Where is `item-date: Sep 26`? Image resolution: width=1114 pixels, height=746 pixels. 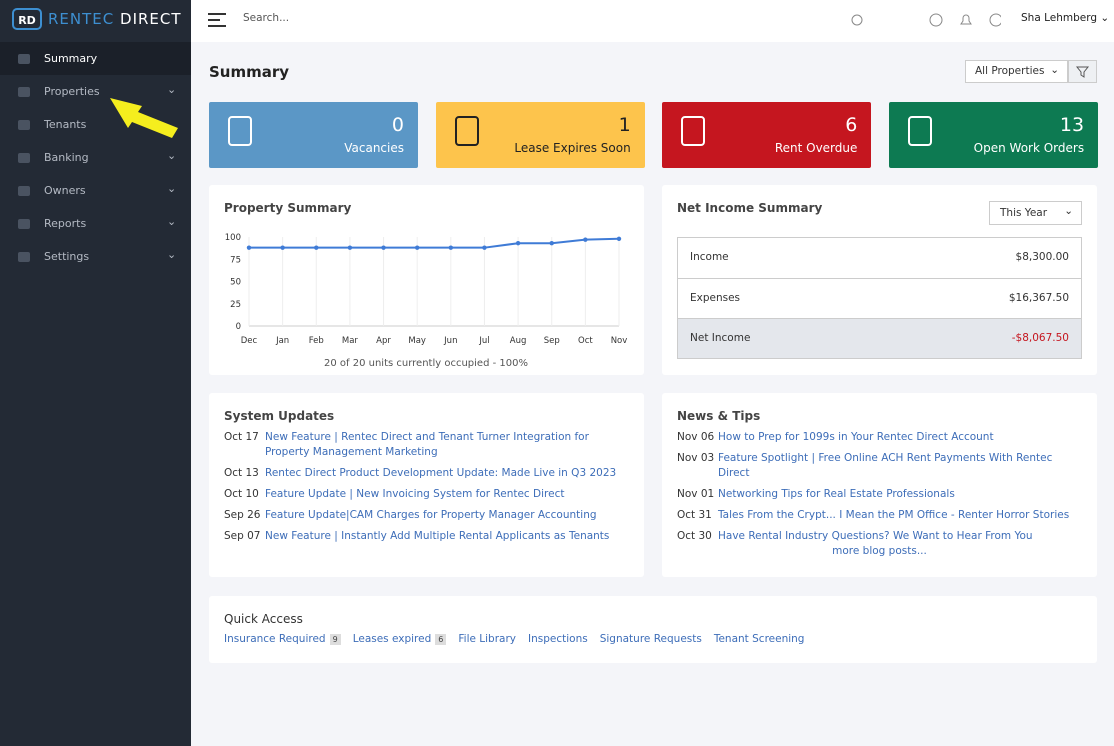
item-date: Sep 26 is located at coordinates (242, 515).